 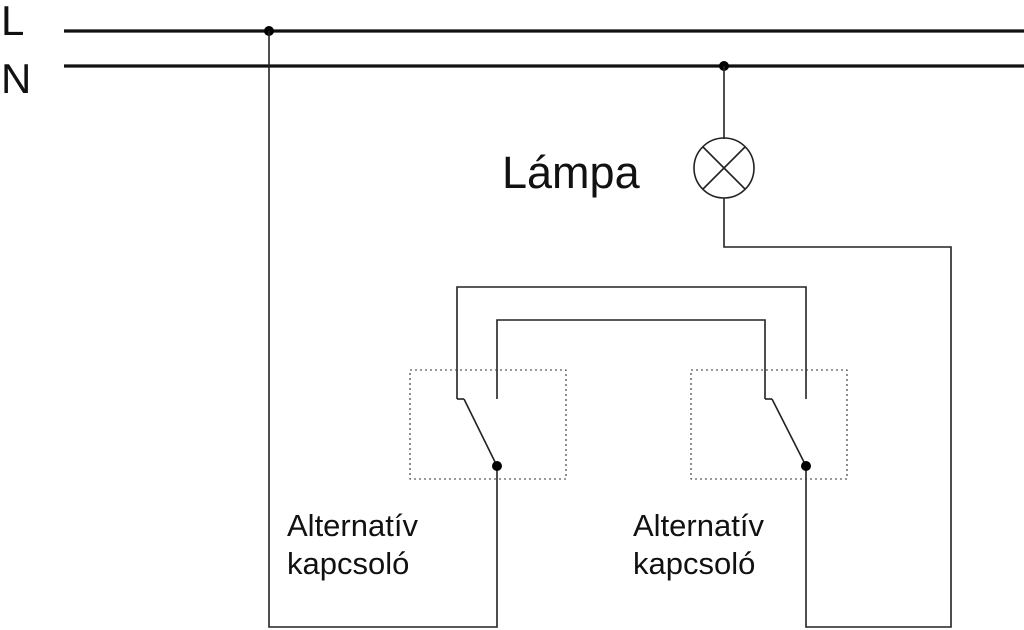 What do you see at coordinates (806, 466) in the screenshot?
I see `switch-2-common-node` at bounding box center [806, 466].